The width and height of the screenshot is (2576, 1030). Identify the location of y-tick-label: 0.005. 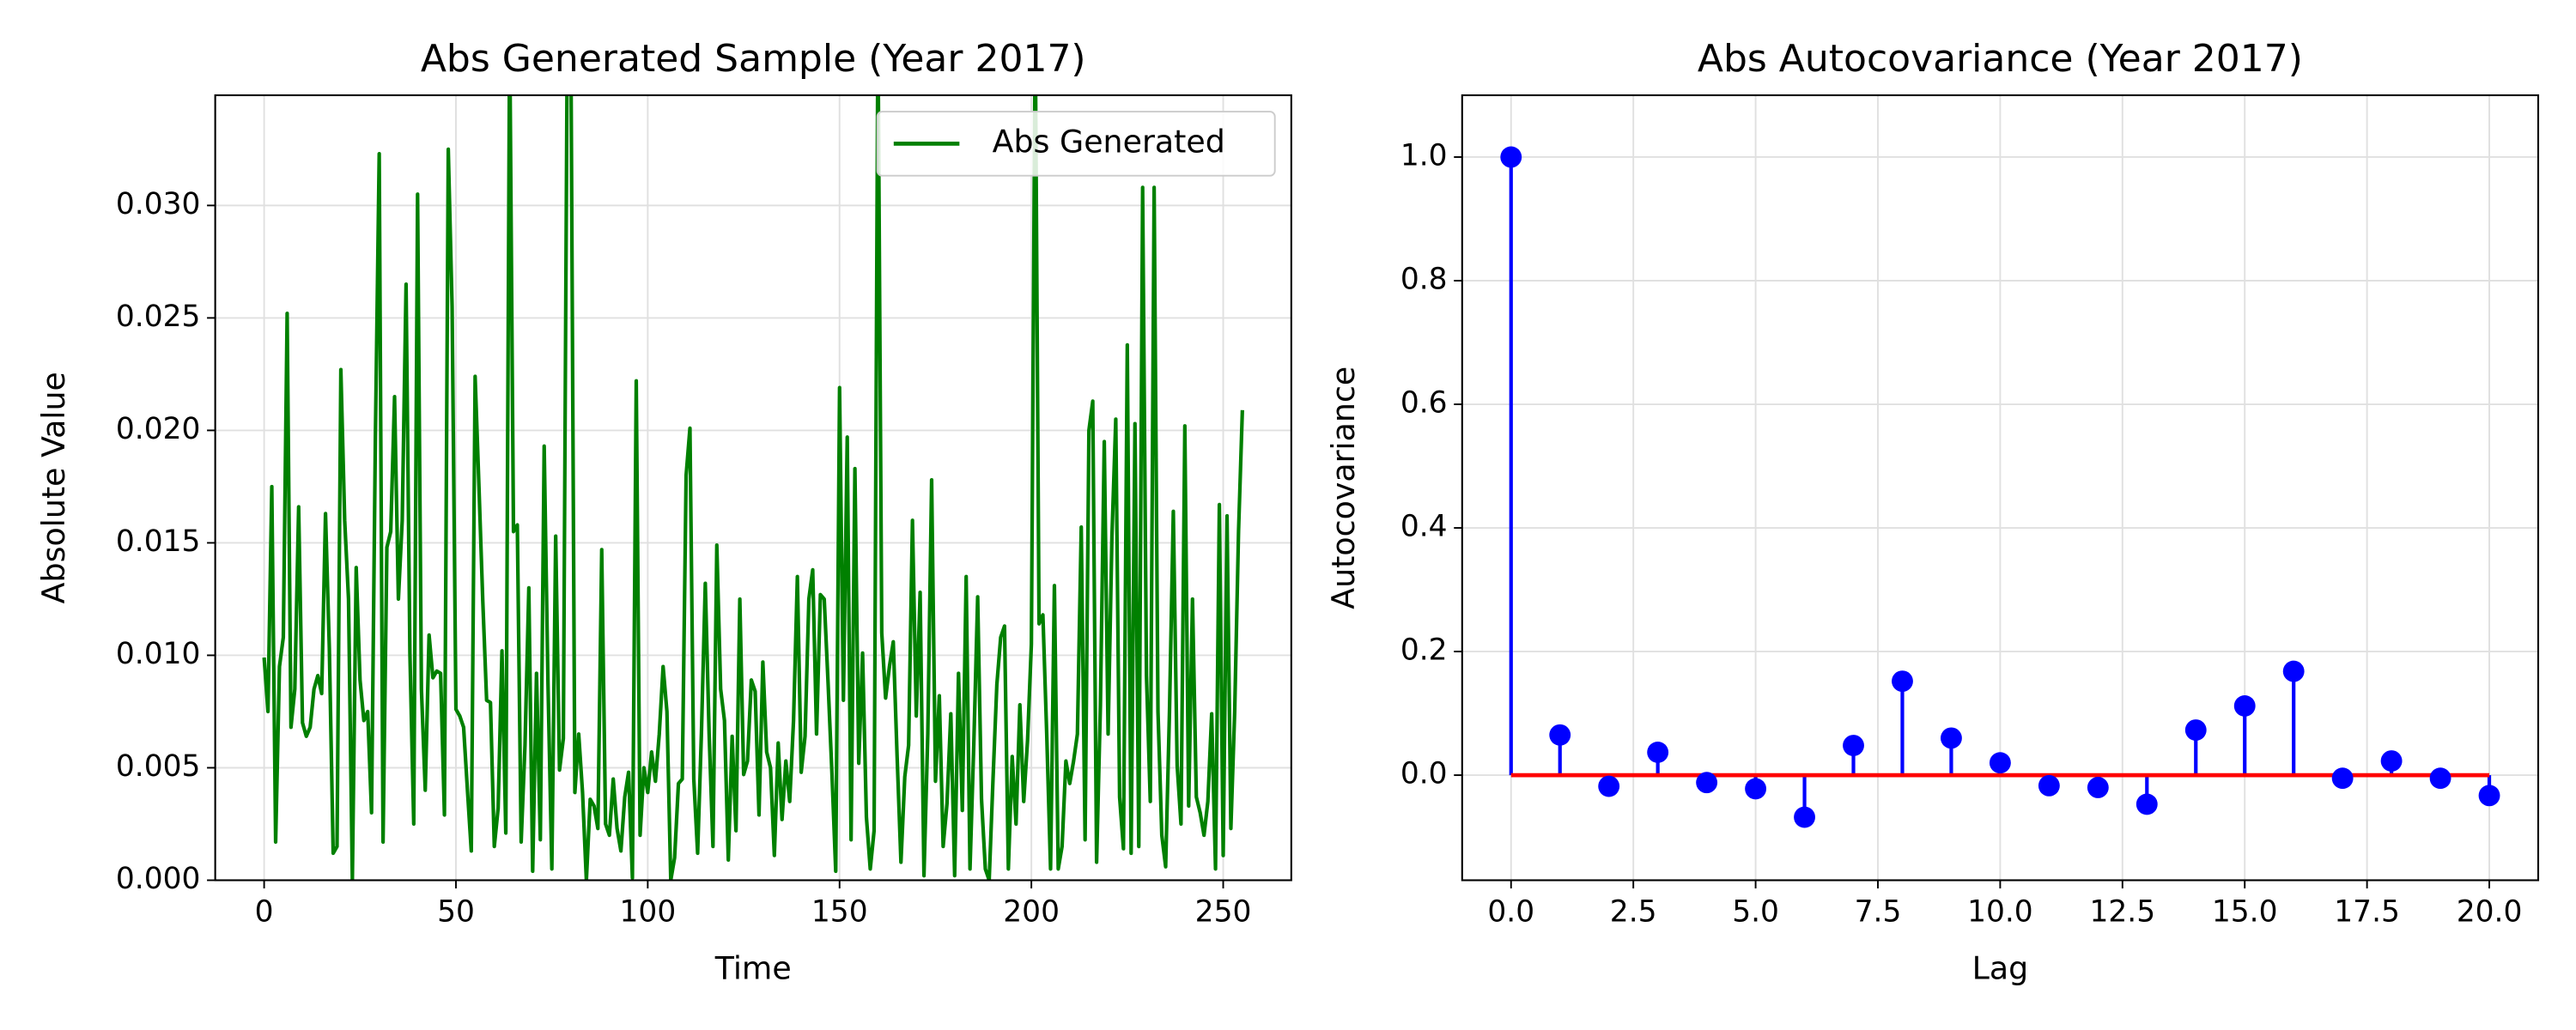
(159, 766).